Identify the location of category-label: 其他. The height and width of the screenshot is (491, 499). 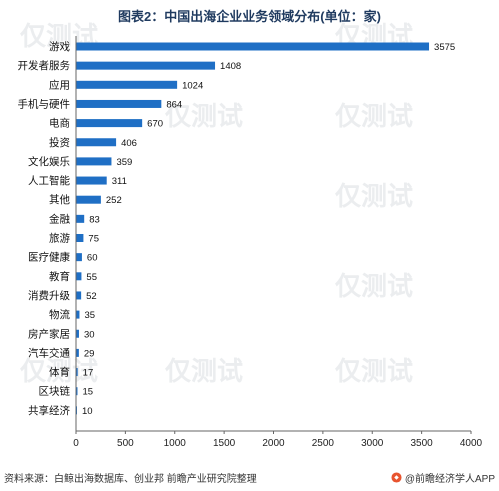
(59, 199).